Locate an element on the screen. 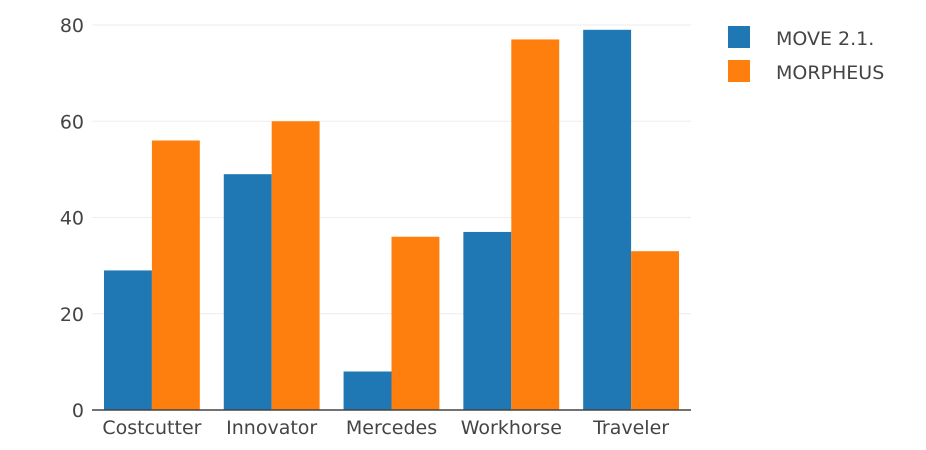  y-axis-ticks: 0 20 40 60 80 is located at coordinates (72, 218).